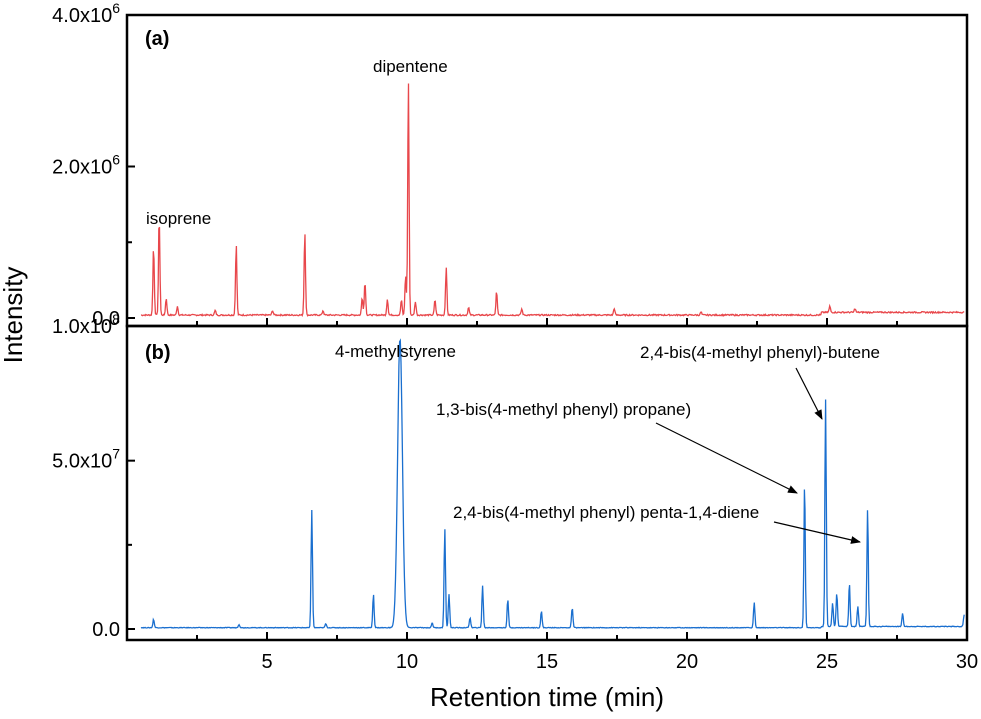 The image size is (981, 719). Describe the element at coordinates (809, 393) in the screenshot. I see `arrow-butene` at that location.